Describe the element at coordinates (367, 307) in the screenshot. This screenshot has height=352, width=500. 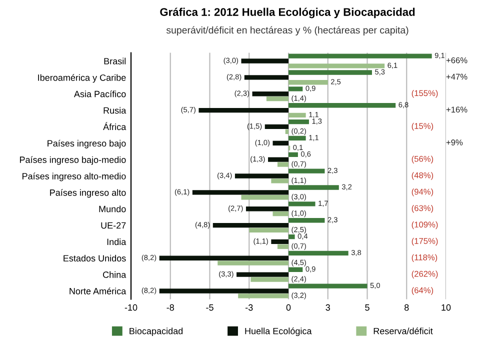
I see `x-tick-label: 5` at that location.